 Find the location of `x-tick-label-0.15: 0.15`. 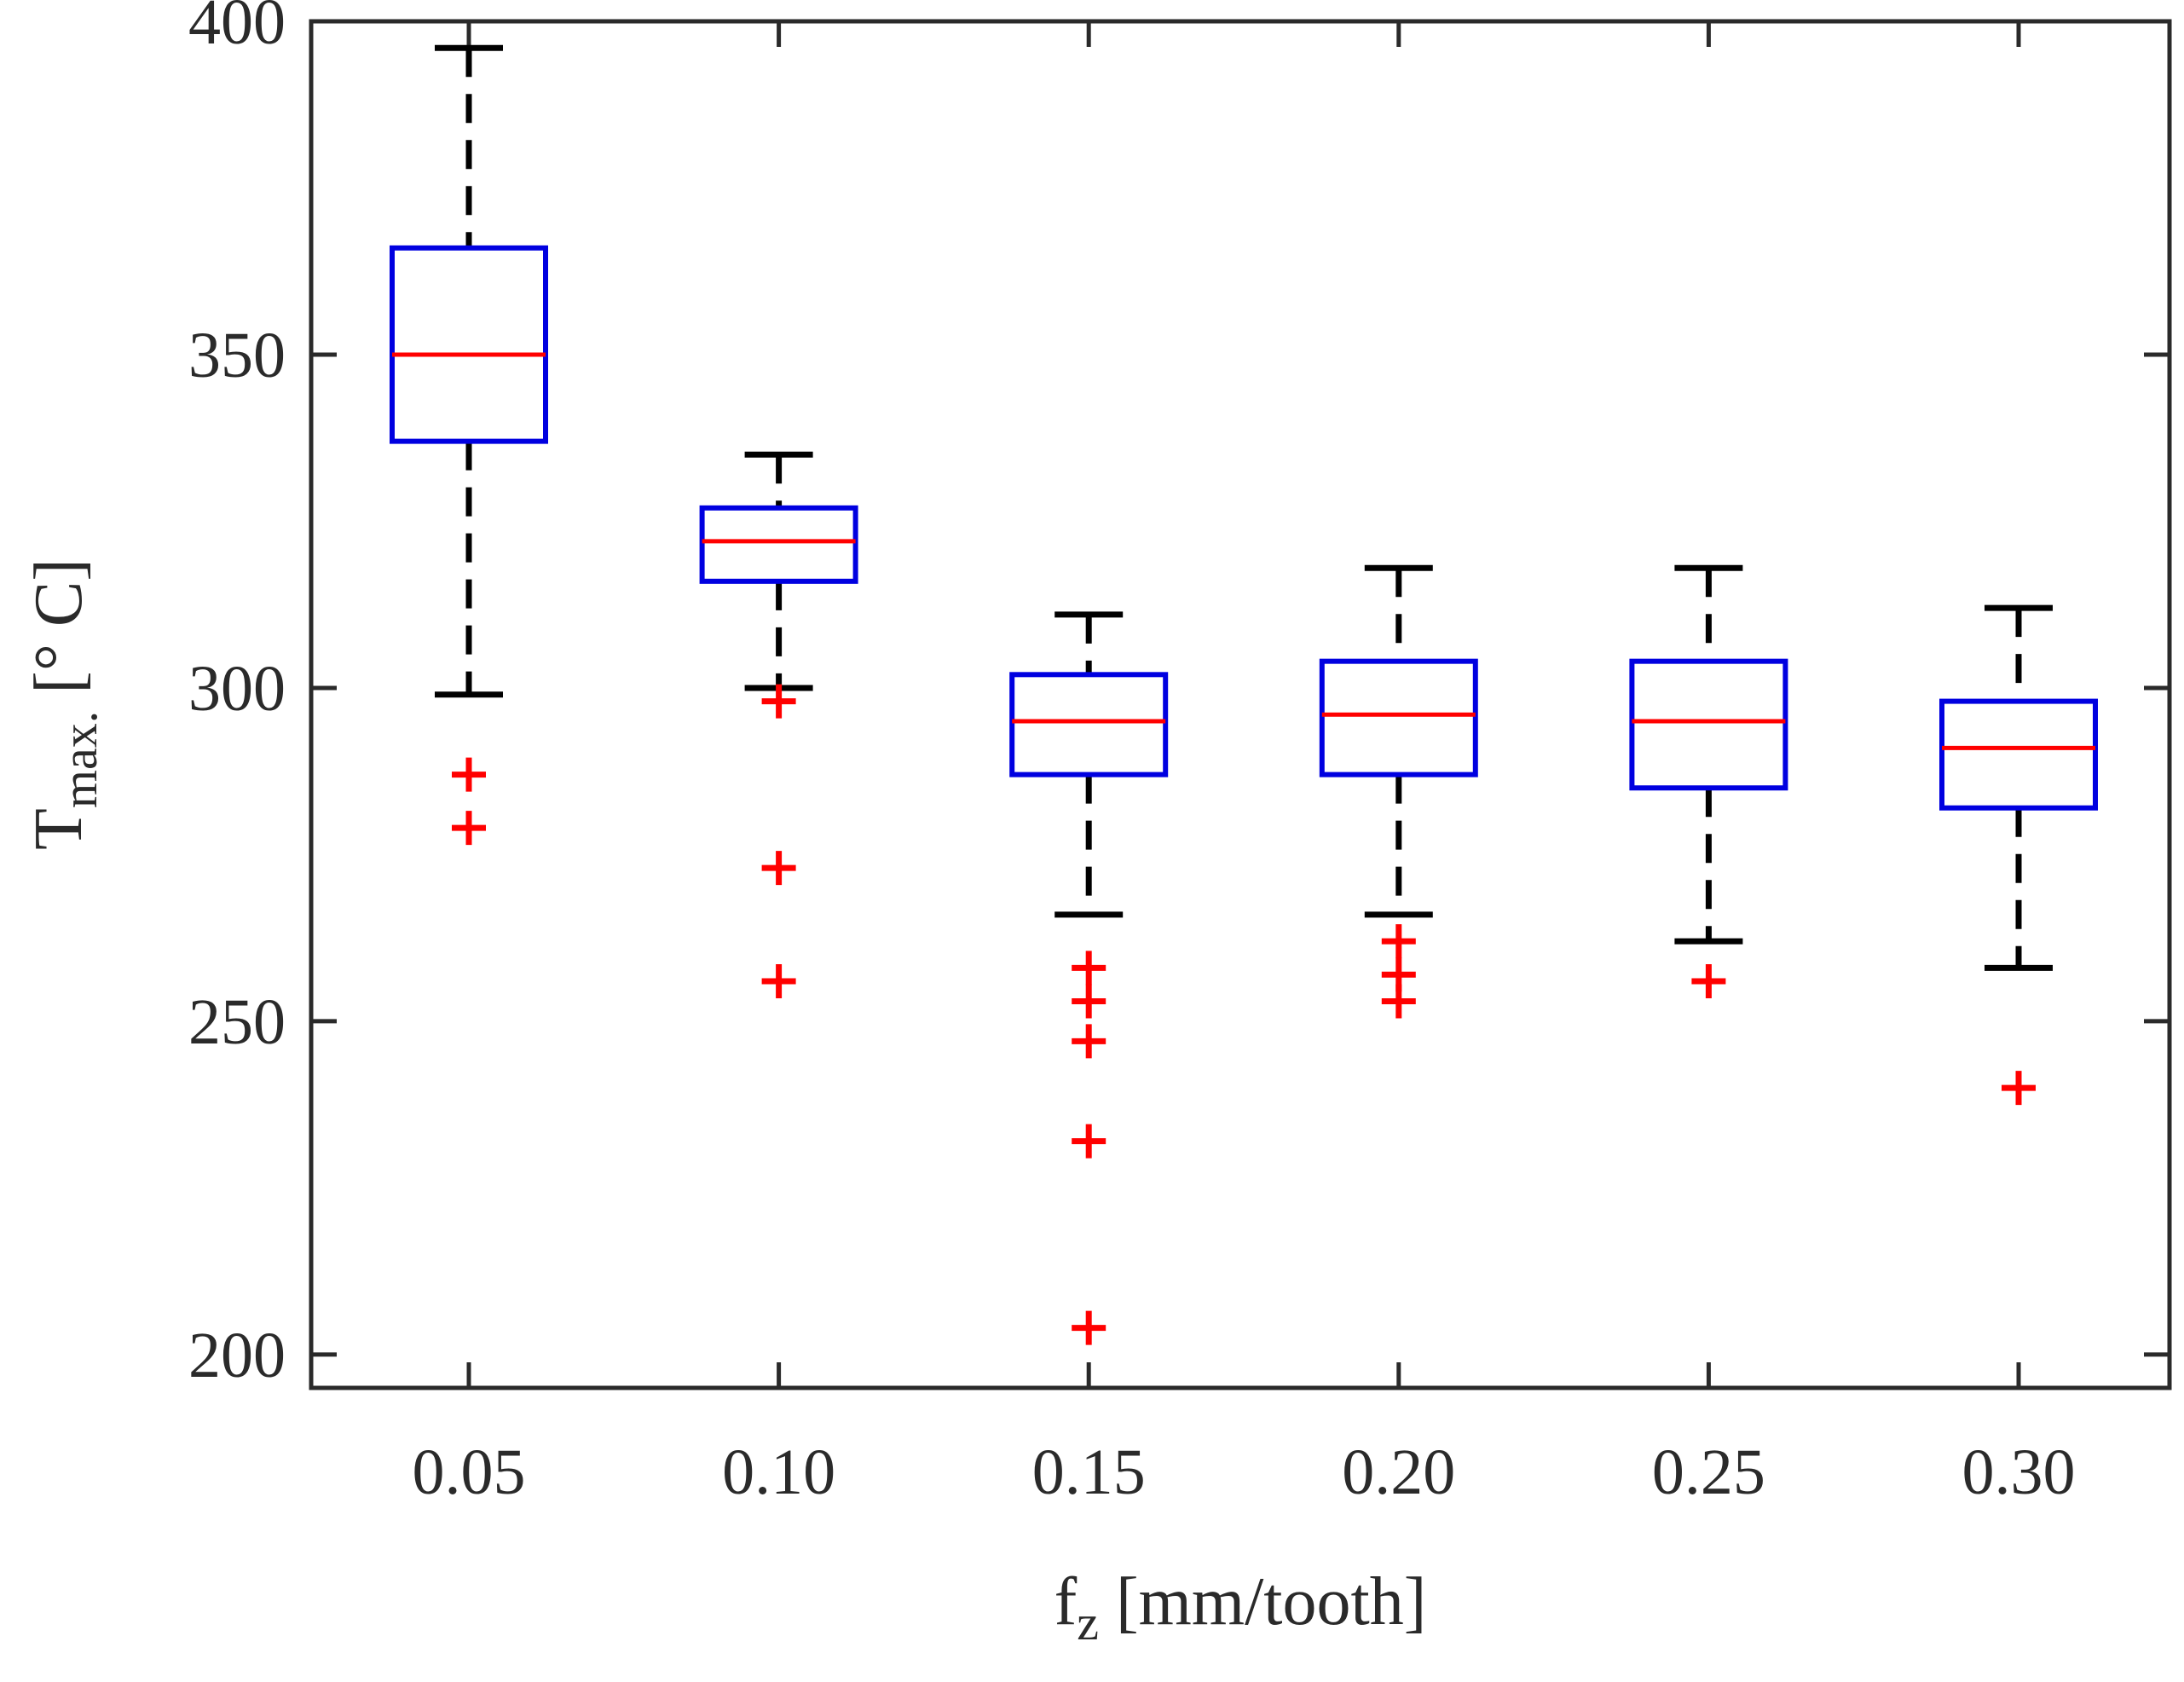

x-tick-label-0.15: 0.15 is located at coordinates (1089, 1472).